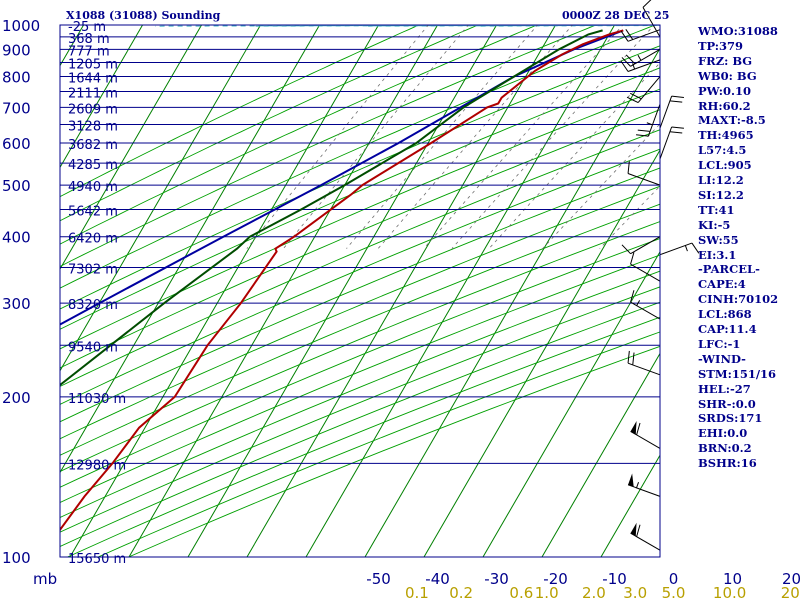  Describe the element at coordinates (791, 579) in the screenshot. I see `temperature-tick-label: 20` at that location.